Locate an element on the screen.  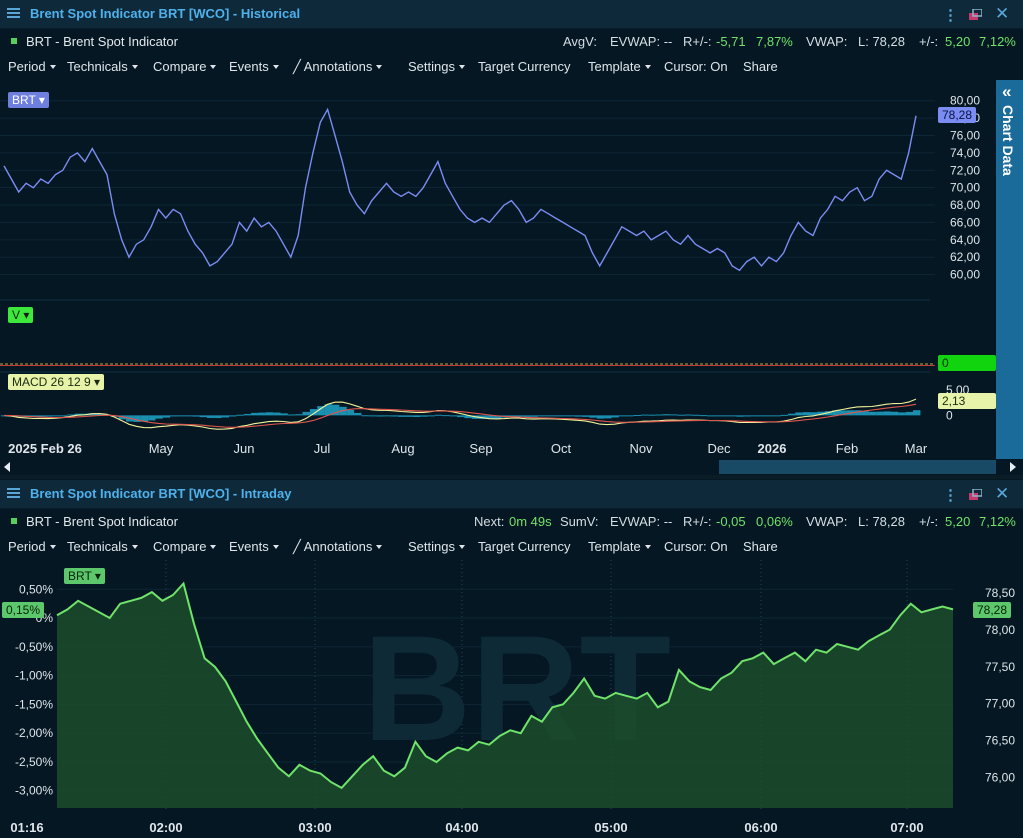
volume-series-tag: V ▾ is located at coordinates (21, 315).